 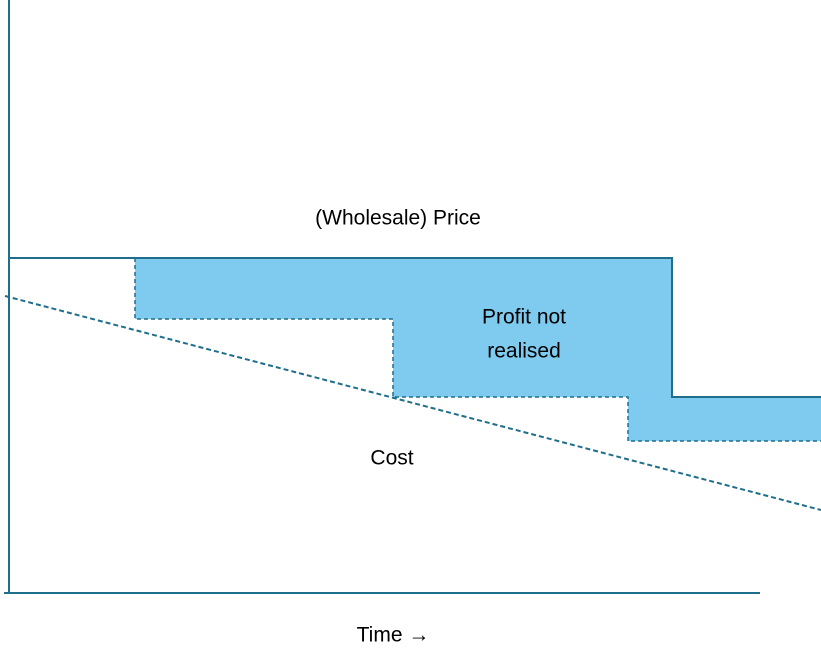 I want to click on profit-label: realised, so click(x=524, y=351).